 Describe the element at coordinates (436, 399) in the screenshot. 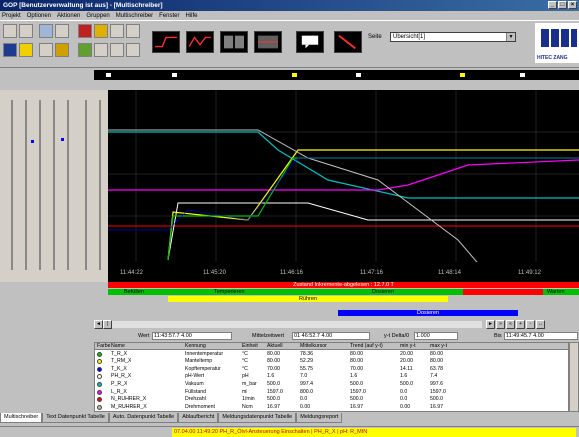

I see `cell-max: 500.0` at that location.